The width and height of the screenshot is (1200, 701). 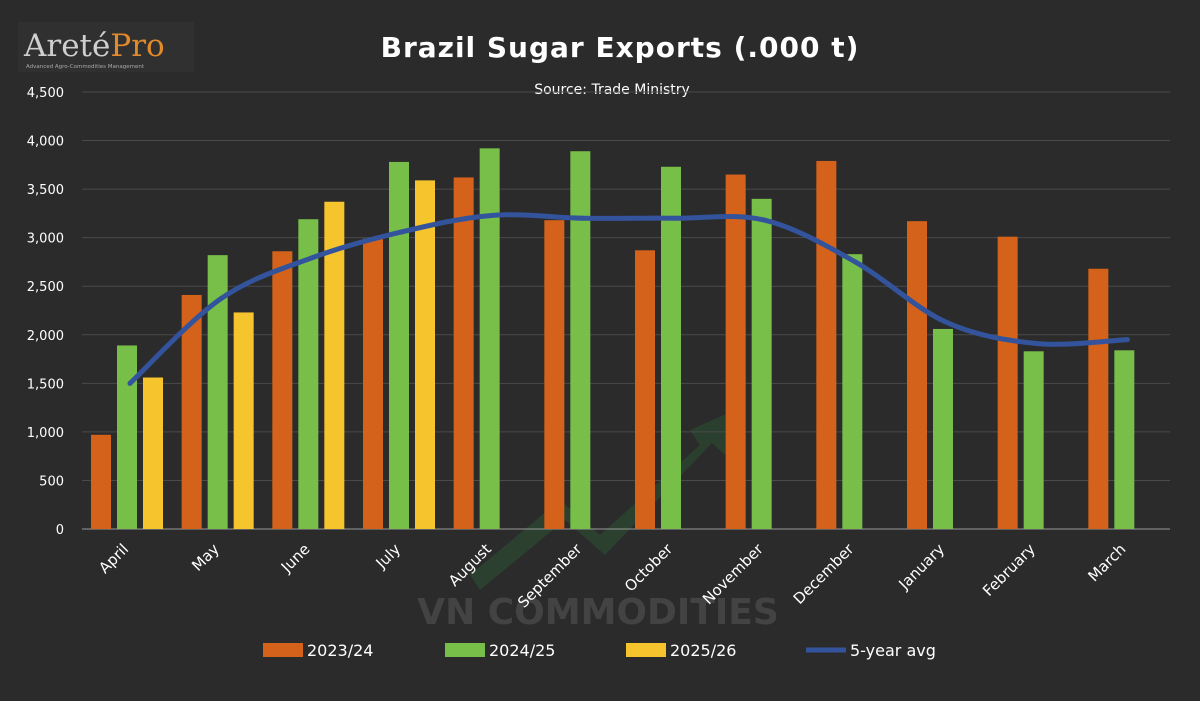 I want to click on y-tick-label: 2,500, so click(x=45, y=287).